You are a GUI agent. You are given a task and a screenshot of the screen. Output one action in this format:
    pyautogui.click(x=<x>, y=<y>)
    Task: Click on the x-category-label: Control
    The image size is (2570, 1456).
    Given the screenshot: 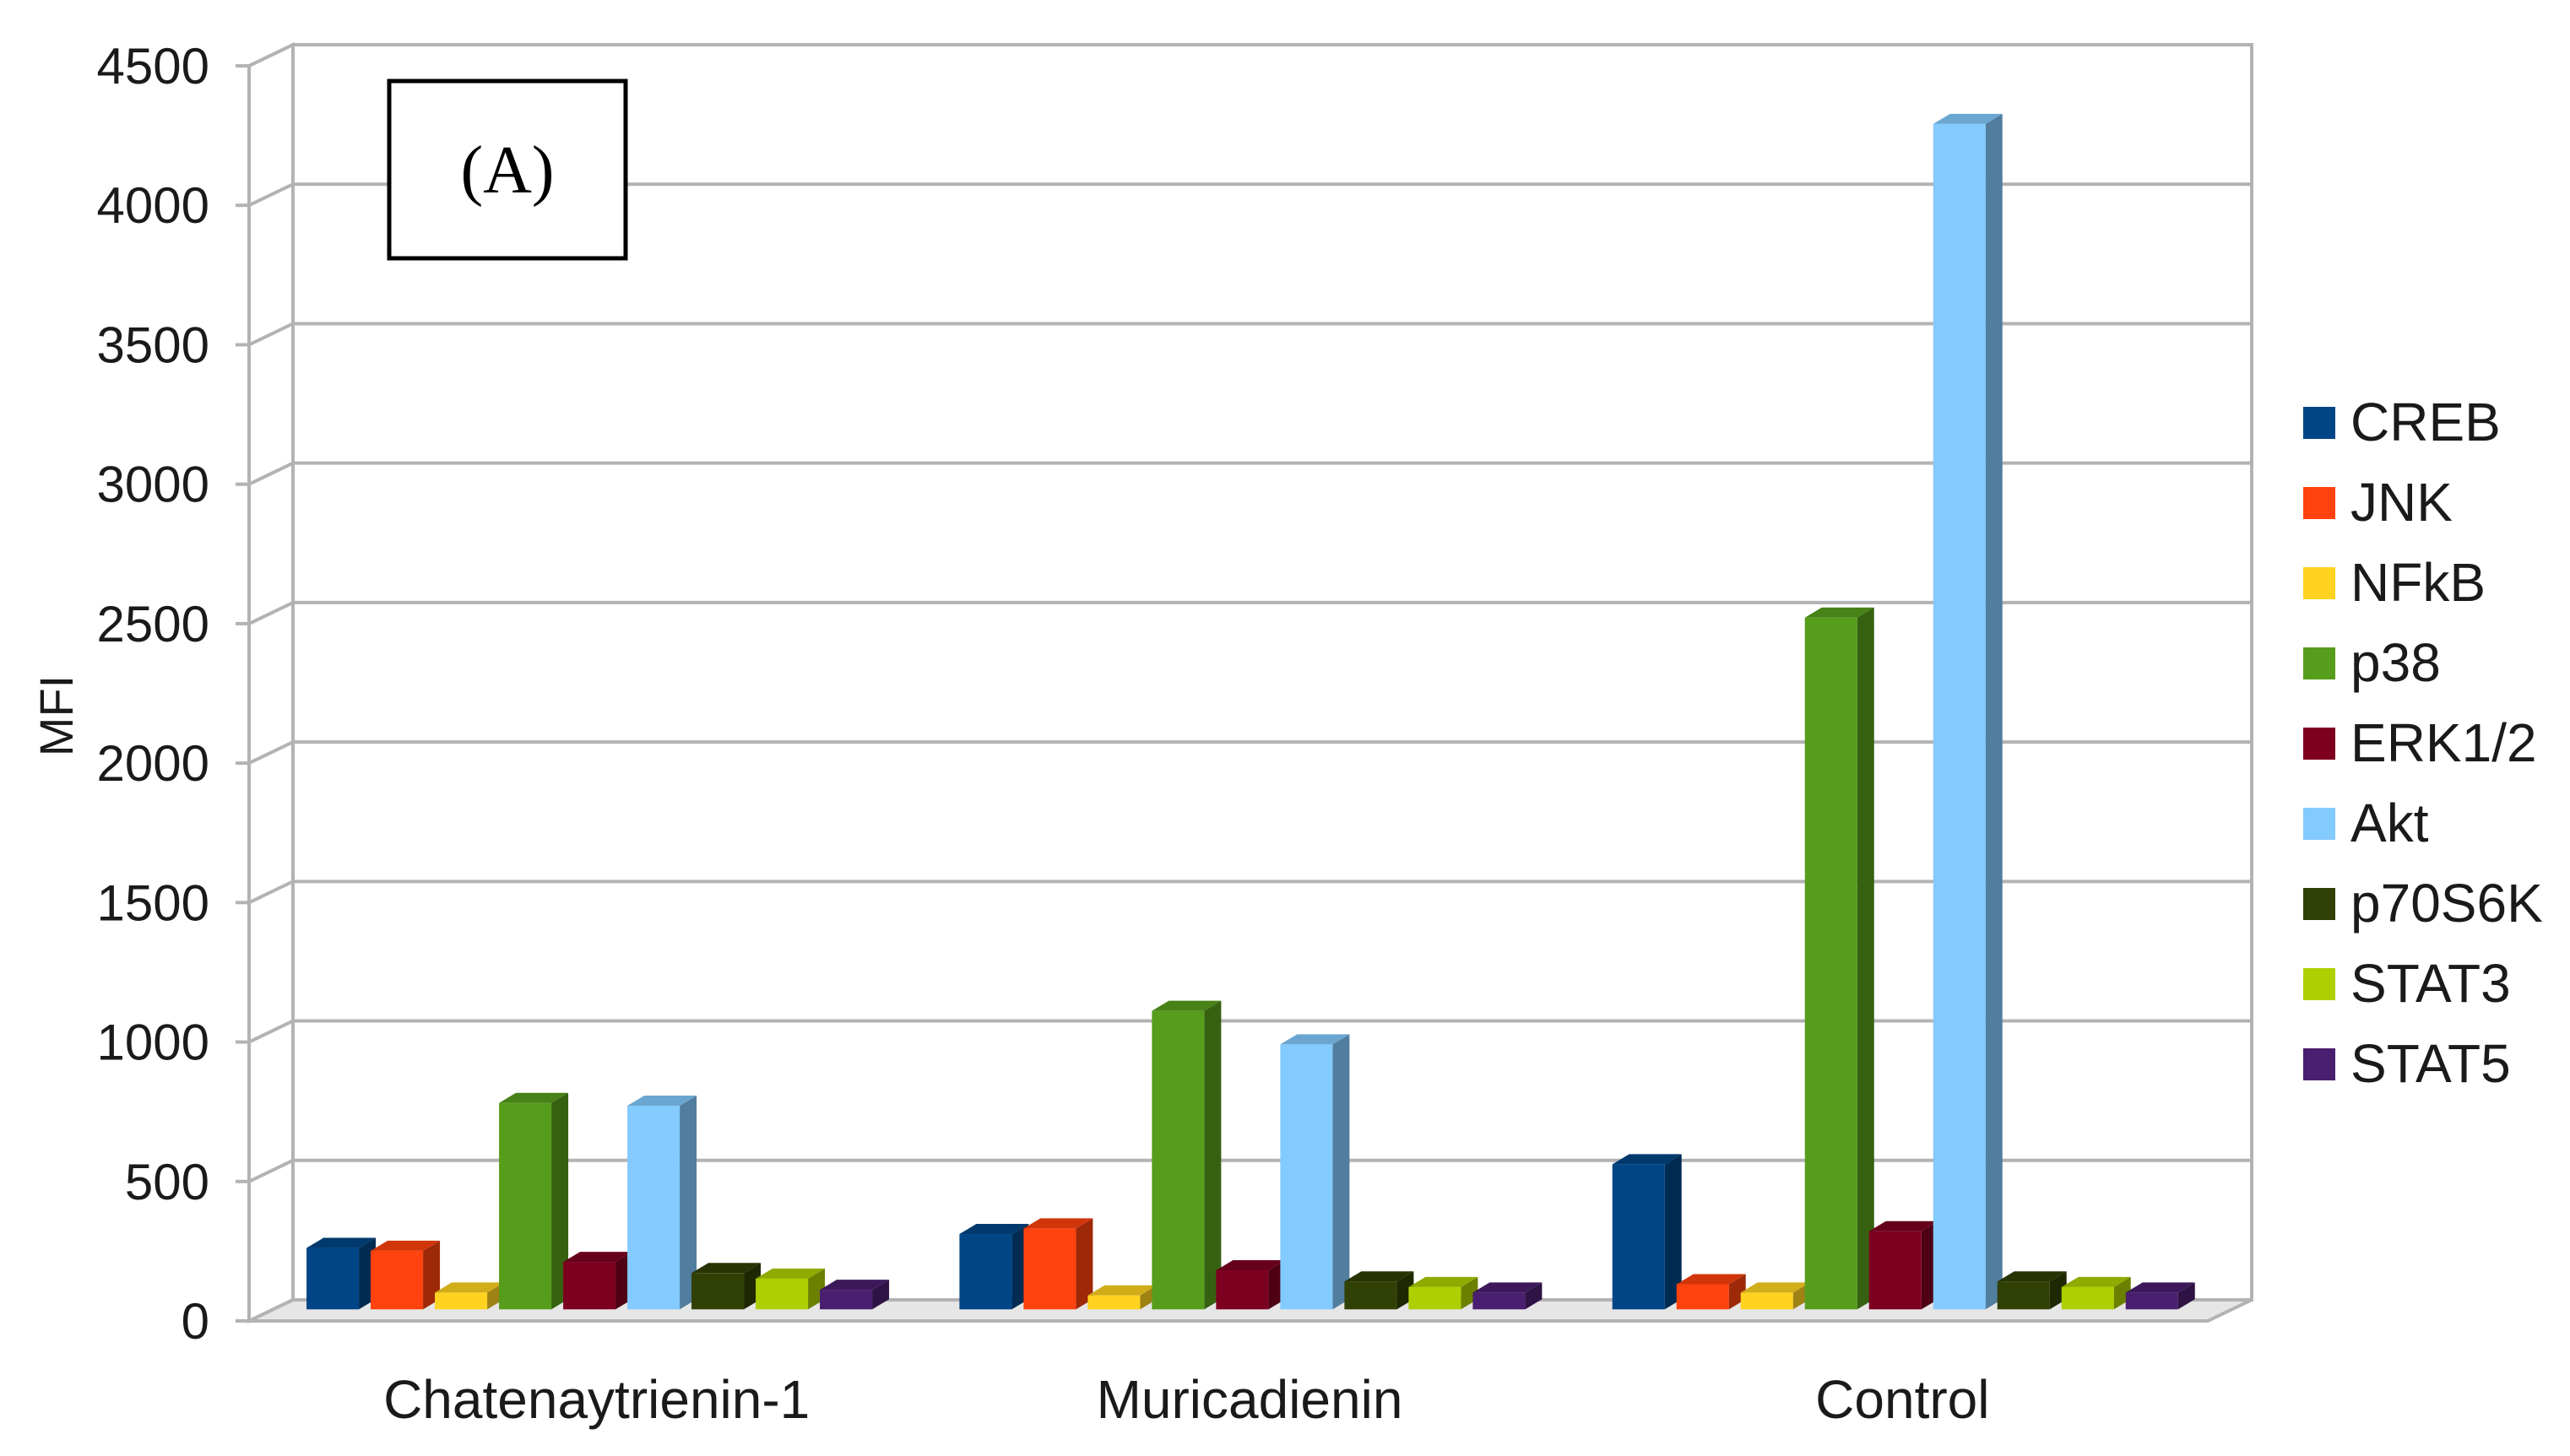 What is the action you would take?
    pyautogui.click(x=1902, y=1399)
    